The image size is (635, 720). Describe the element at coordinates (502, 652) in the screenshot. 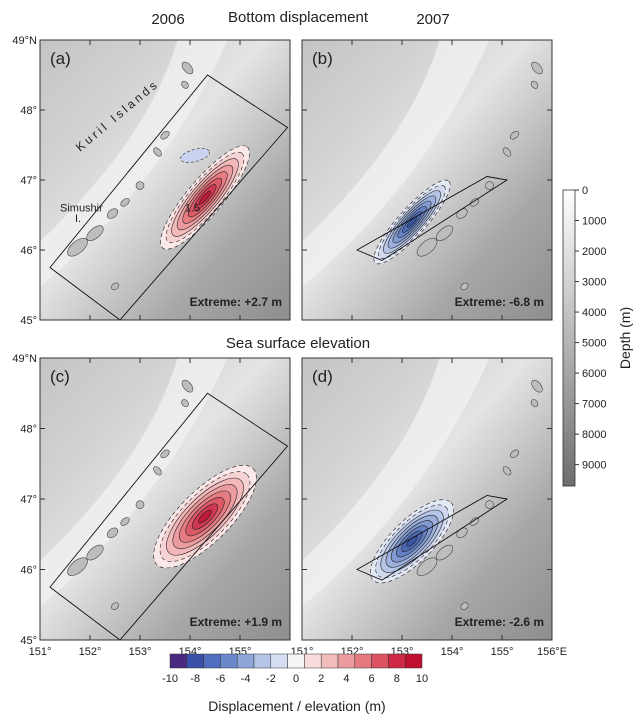

I see `lon-tick-label: 155°` at that location.